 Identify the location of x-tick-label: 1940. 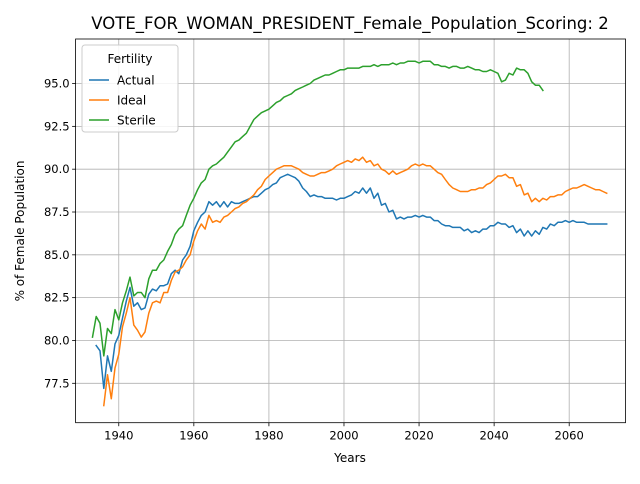
(118, 436).